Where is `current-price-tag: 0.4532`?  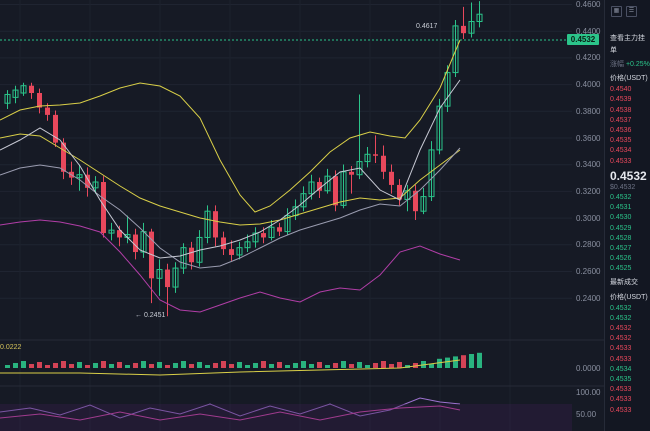
current-price-tag: 0.4532 is located at coordinates (583, 39).